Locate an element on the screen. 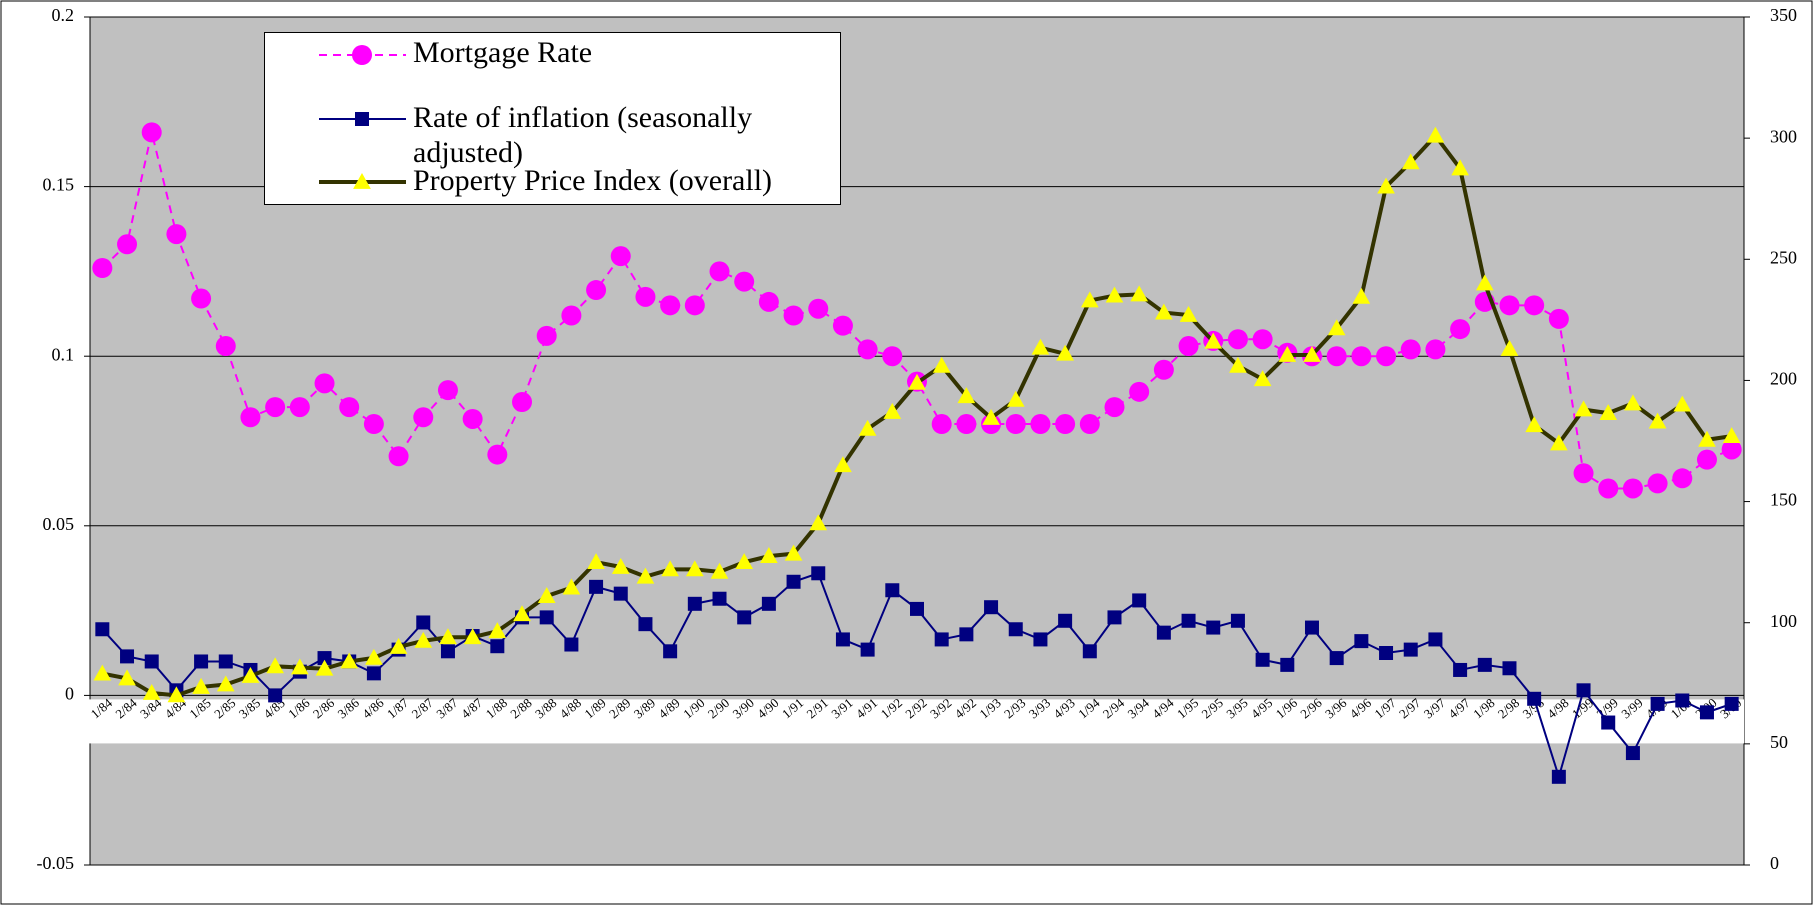 The width and height of the screenshot is (1813, 905). y-tick-label: 0.15 is located at coordinates (59, 185).